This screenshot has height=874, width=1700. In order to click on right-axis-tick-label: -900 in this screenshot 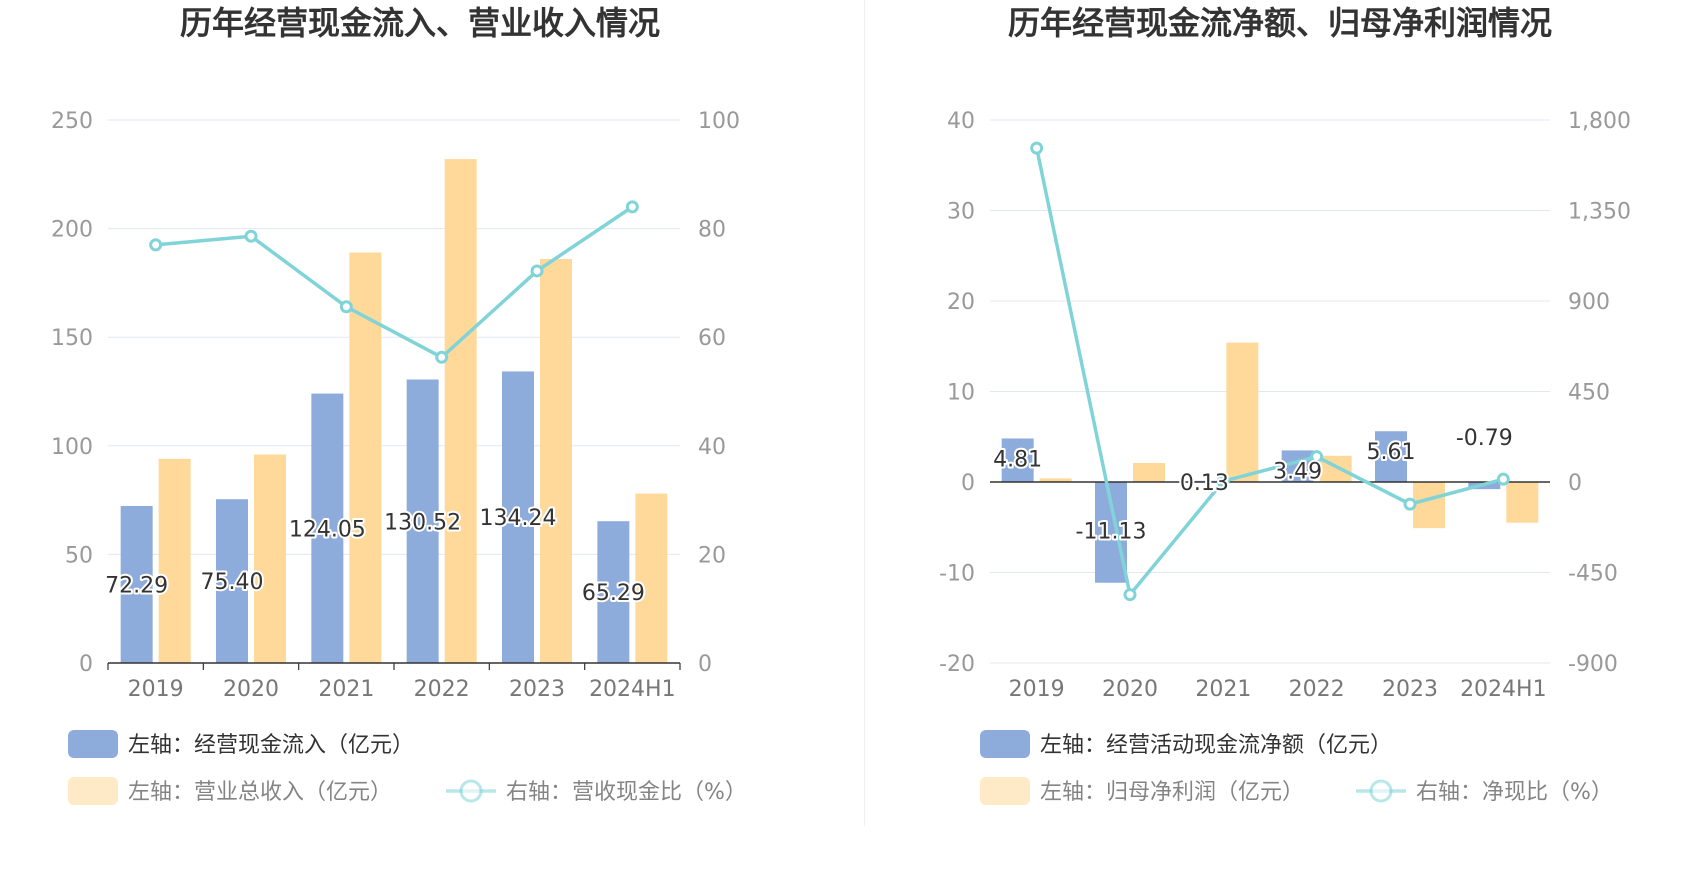, I will do `click(1593, 664)`.